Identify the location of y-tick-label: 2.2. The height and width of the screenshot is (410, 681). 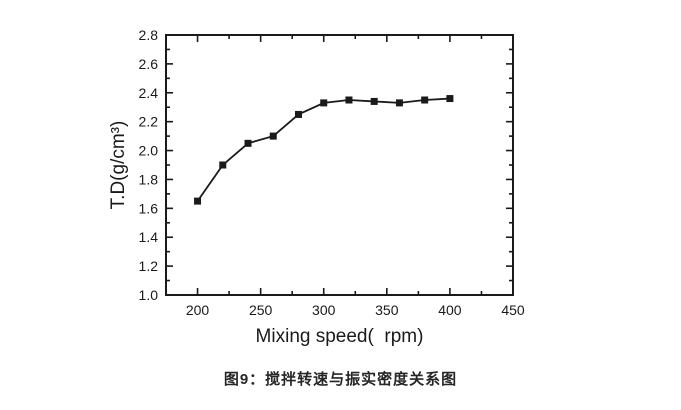
(149, 122).